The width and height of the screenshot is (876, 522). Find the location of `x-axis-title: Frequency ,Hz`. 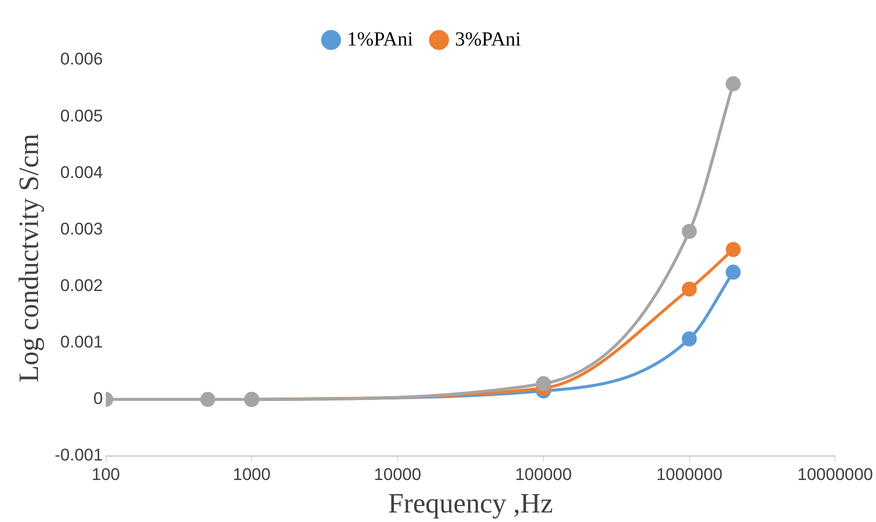

x-axis-title: Frequency ,Hz is located at coordinates (470, 504).